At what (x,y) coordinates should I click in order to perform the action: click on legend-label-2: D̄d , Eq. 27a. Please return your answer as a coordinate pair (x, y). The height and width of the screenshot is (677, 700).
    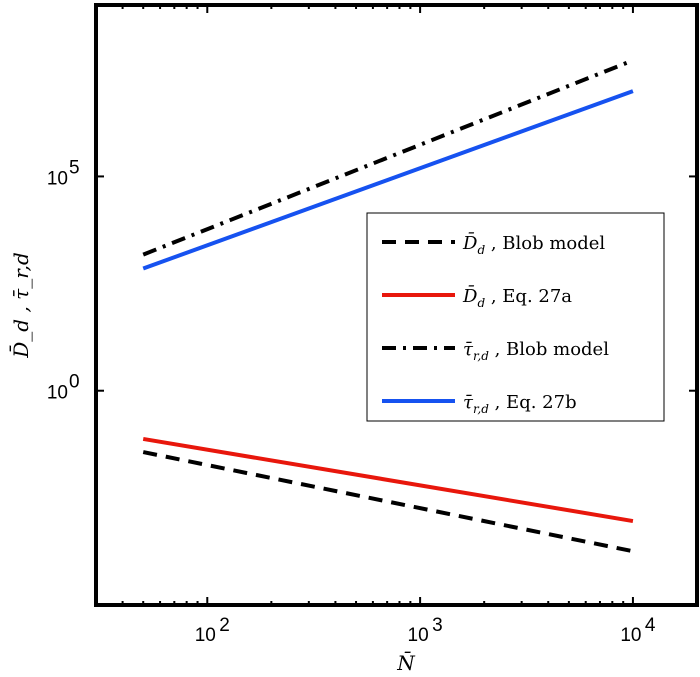
    Looking at the image, I should click on (517, 297).